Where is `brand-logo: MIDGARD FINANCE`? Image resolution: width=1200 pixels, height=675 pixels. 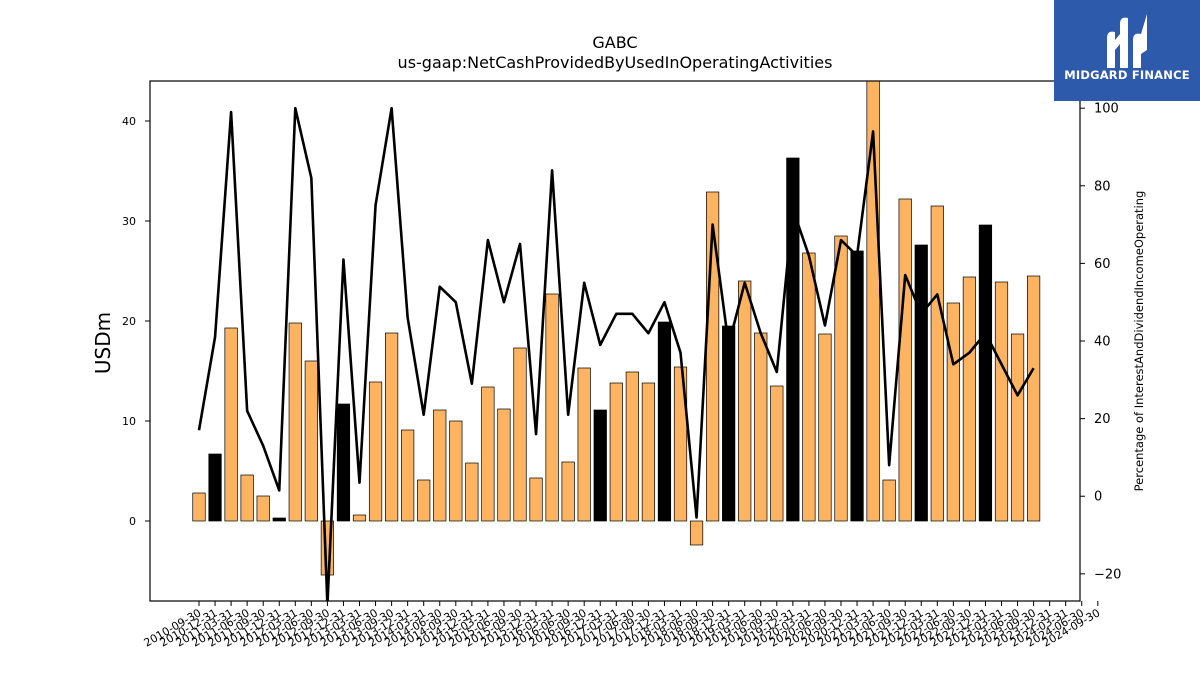
brand-logo: MIDGARD FINANCE is located at coordinates (1127, 50).